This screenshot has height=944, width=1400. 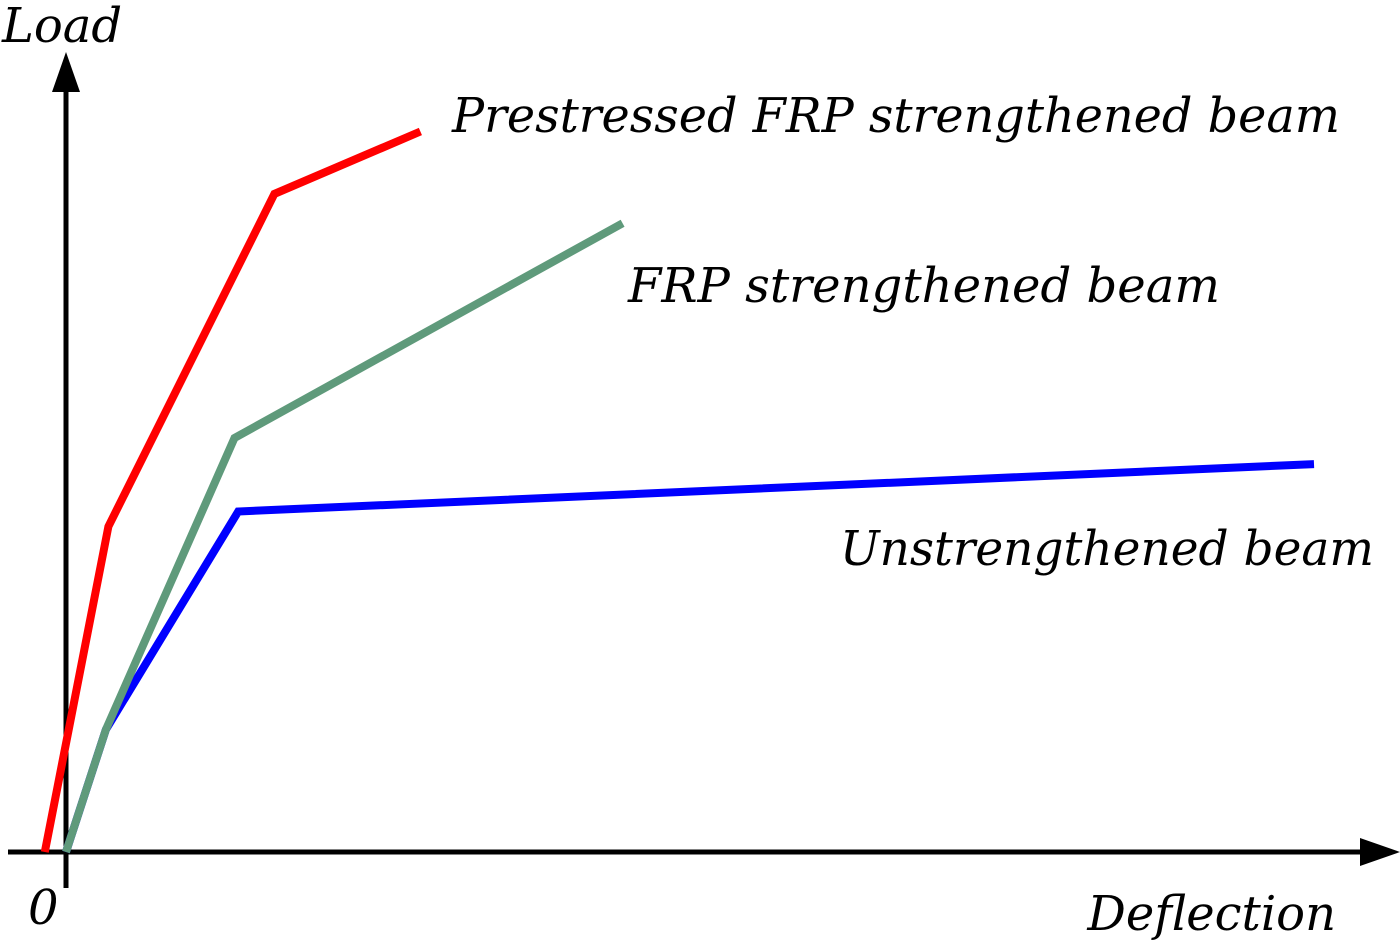 What do you see at coordinates (1107, 549) in the screenshot?
I see `series-label-unstrengthened: Unstrengthened beam` at bounding box center [1107, 549].